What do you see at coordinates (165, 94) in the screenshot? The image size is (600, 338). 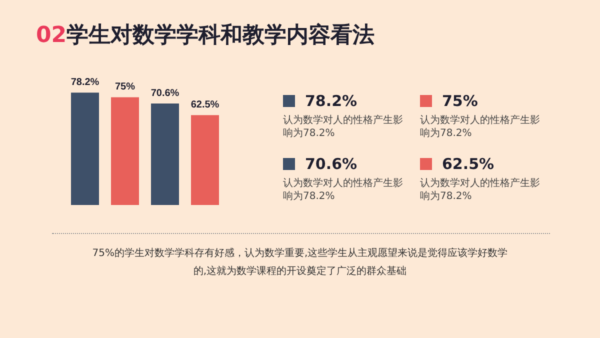 I see `data-label: 70.6%` at bounding box center [165, 94].